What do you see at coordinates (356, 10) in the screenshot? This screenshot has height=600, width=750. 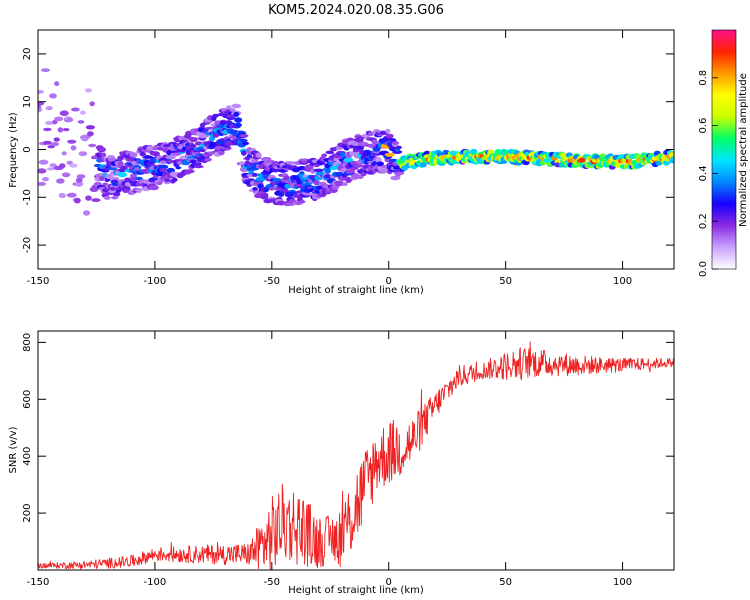 I see `figure-title: KOM5.2024.020.08.35.G06` at bounding box center [356, 10].